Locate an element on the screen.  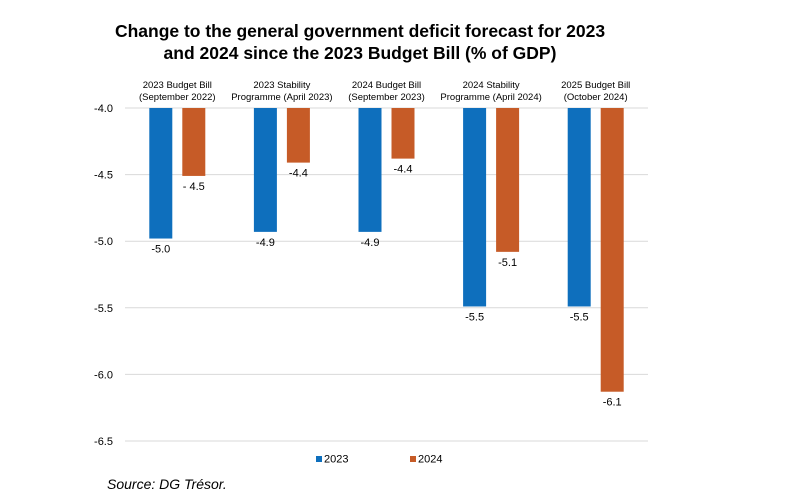
y-tick-label: -5.5 is located at coordinates (103, 309).